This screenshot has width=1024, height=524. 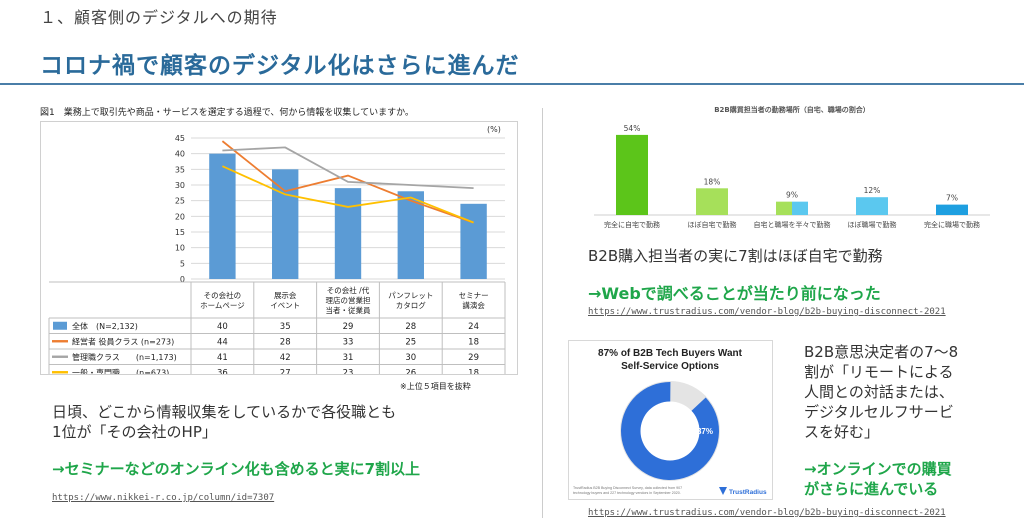 What do you see at coordinates (348, 342) in the screenshot?
I see `figure1-table-value: 33` at bounding box center [348, 342].